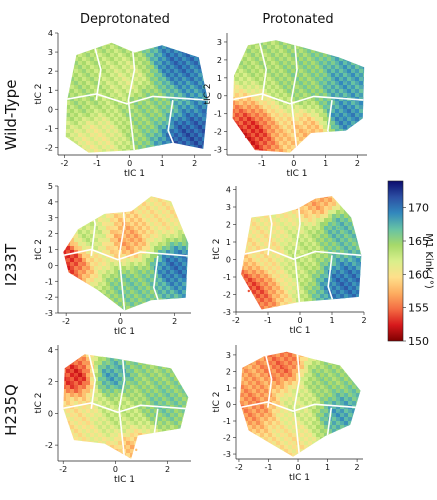 This screenshot has width=437, height=500. What do you see at coordinates (50, 52) in the screenshot?
I see `y-tick-label-5: 3` at bounding box center [50, 52].